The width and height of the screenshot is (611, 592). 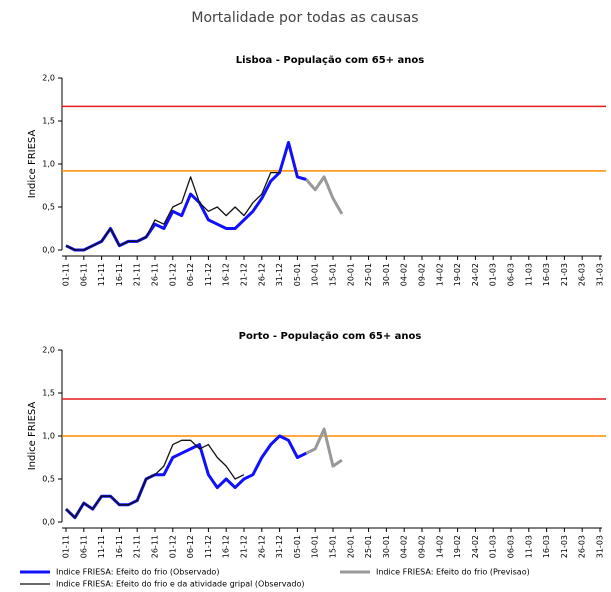 I want to click on legend-label: Indice FRIESA: Efeito do frio (Previsao), so click(x=453, y=572).